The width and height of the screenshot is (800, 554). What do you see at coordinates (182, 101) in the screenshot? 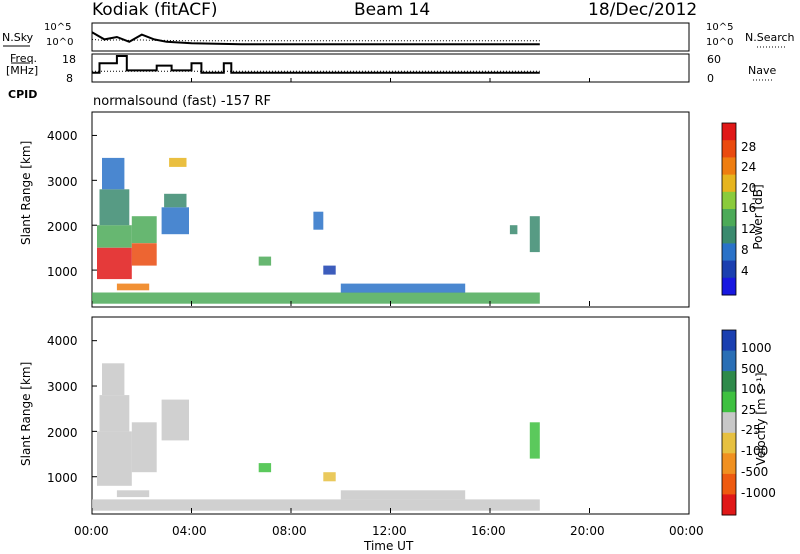
I see `cpid-text: normalsound (fast) -157 RF` at bounding box center [182, 101].